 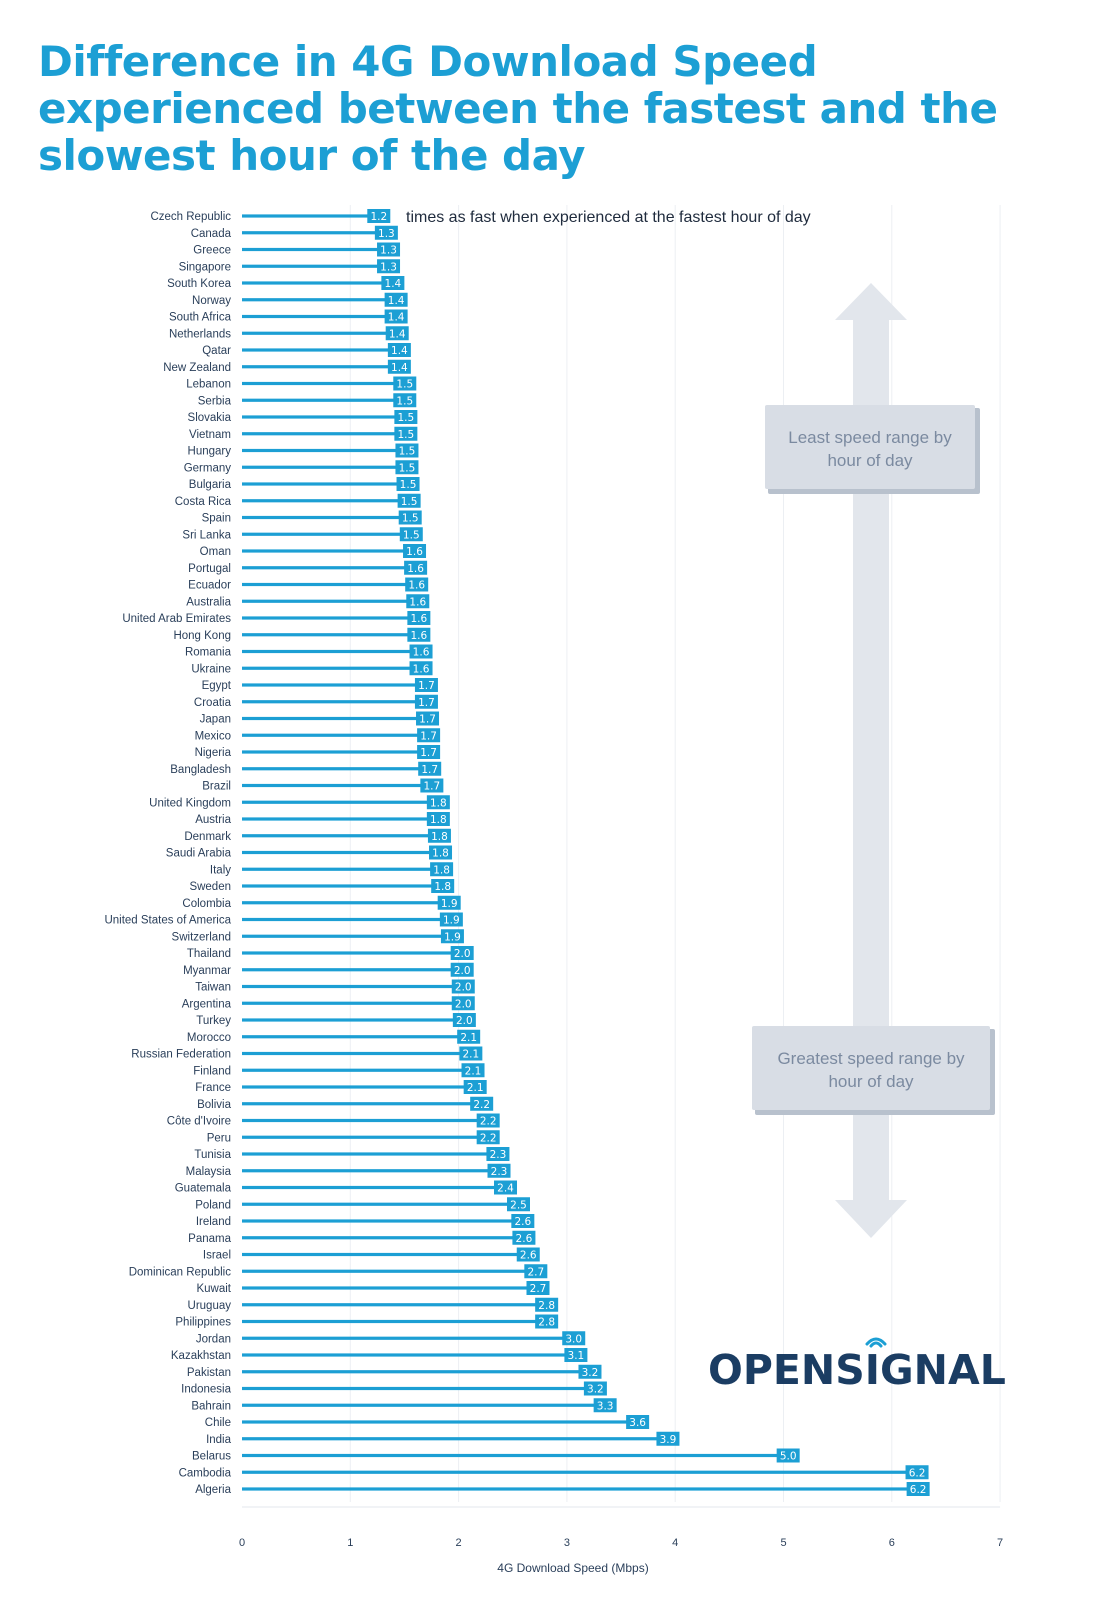 What do you see at coordinates (176, 619) in the screenshot?
I see `country-label: United Arab Emirates` at bounding box center [176, 619].